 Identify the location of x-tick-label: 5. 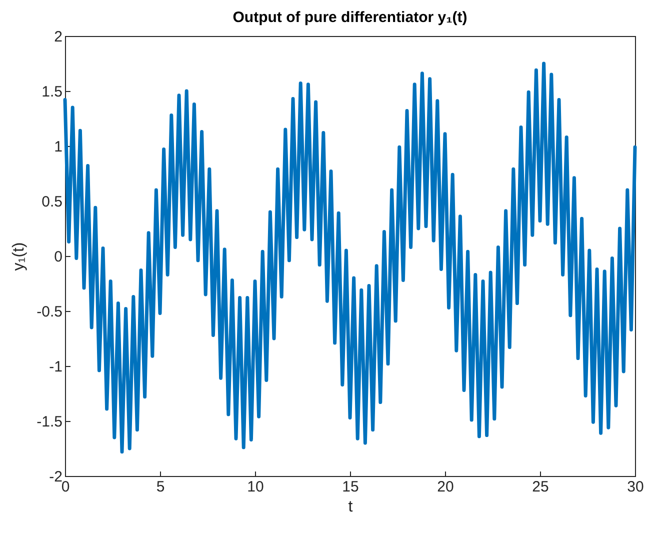
(160, 487).